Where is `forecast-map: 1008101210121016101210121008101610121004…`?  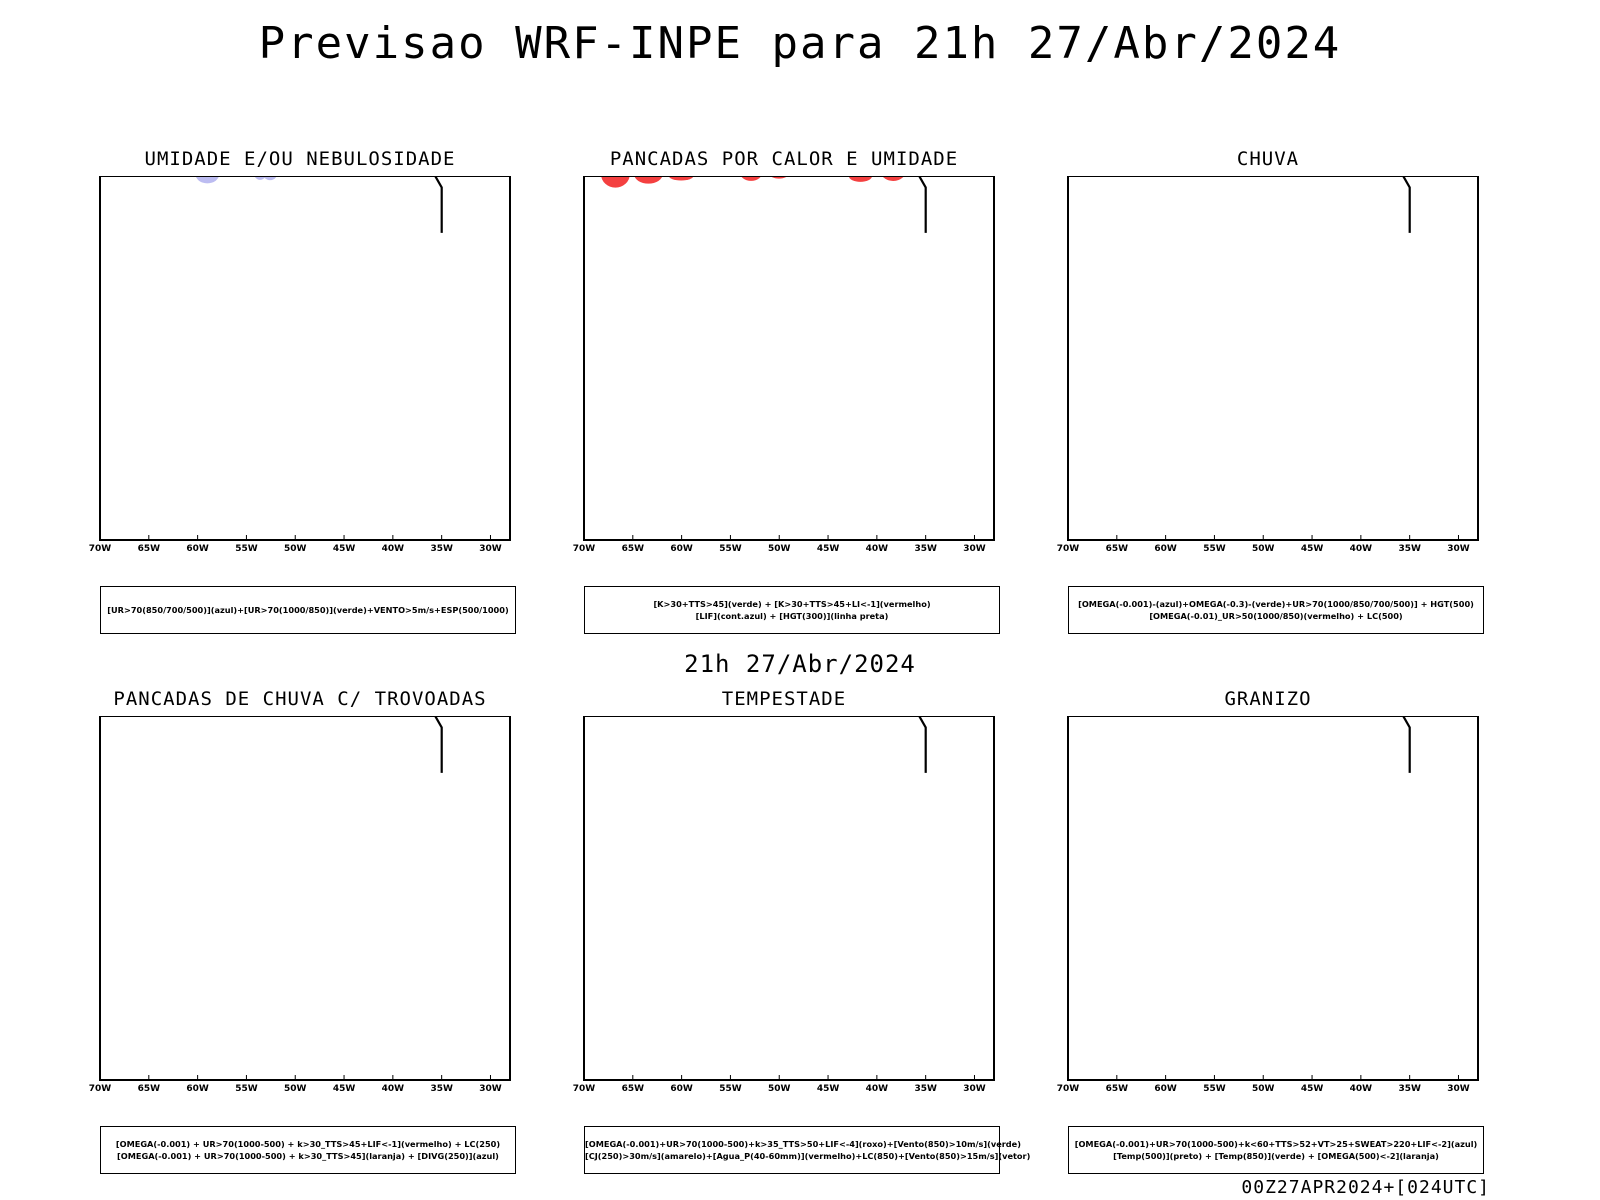 forecast-map: 1008101210121016101210121008101610121004… is located at coordinates (300, 365).